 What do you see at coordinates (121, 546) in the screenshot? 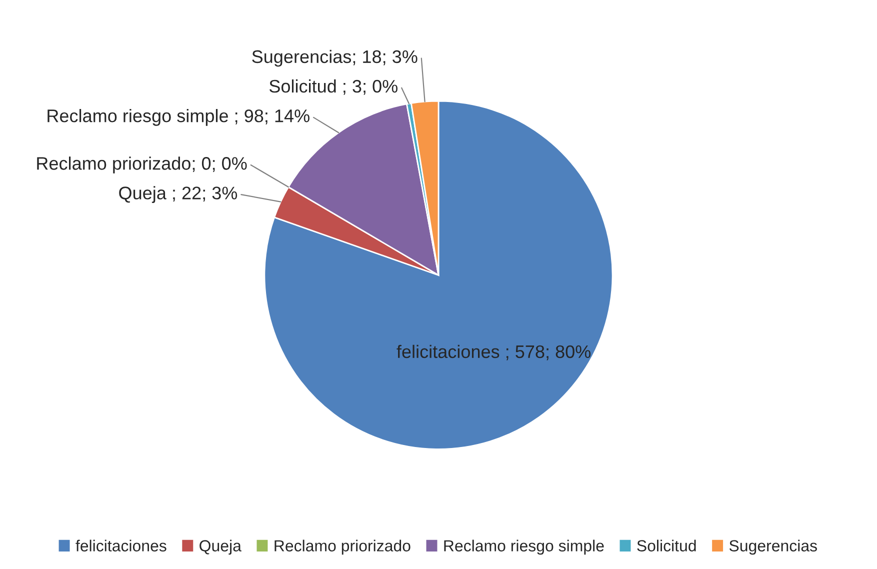
I see `legend-label: felicitaciones` at bounding box center [121, 546].